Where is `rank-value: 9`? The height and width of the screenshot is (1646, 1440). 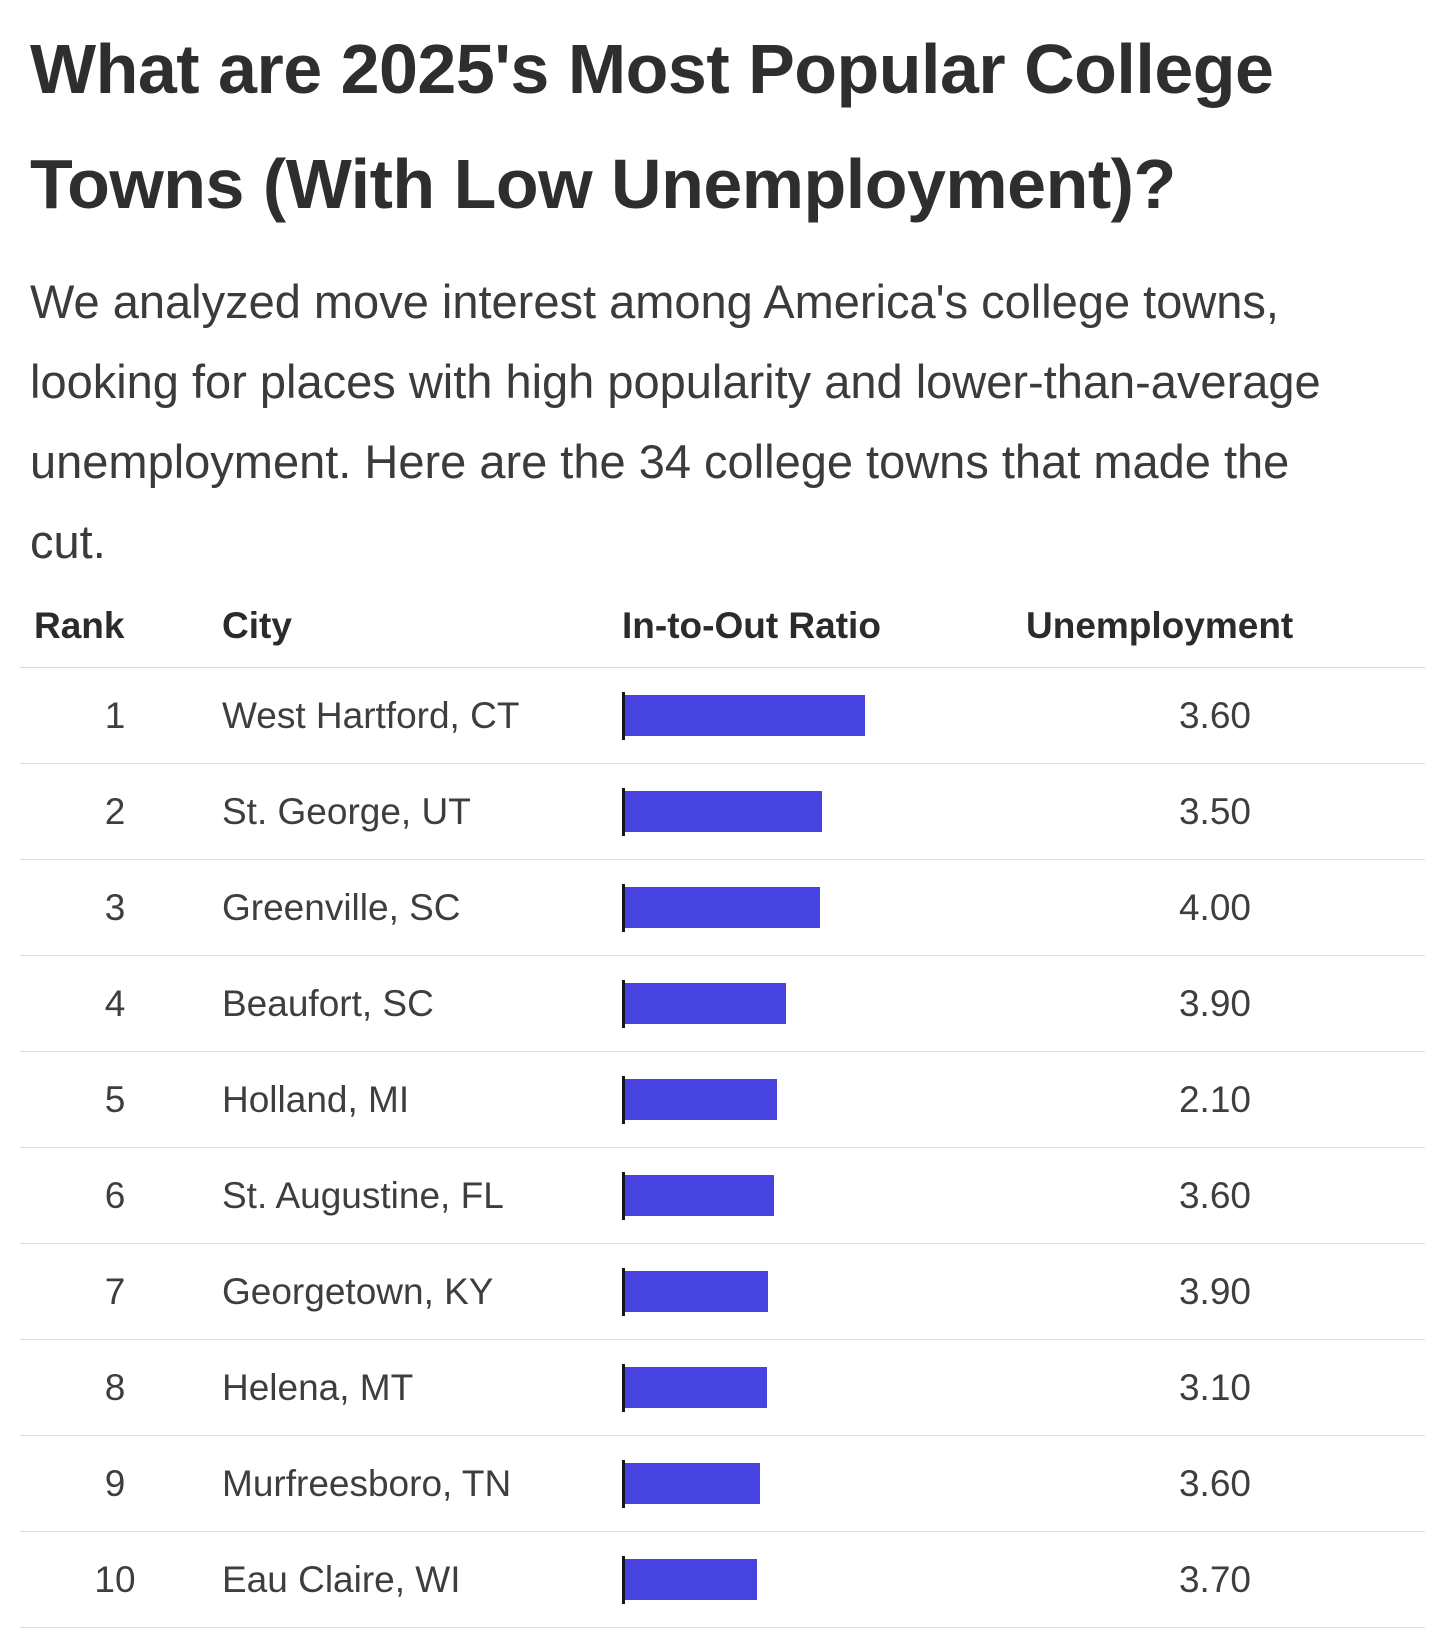 rank-value: 9 is located at coordinates (115, 1483).